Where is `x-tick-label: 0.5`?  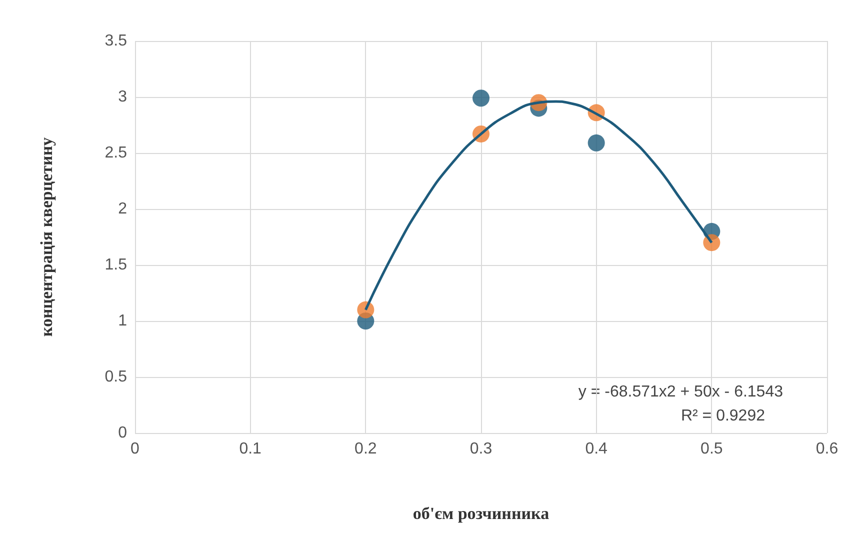
x-tick-label: 0.5 is located at coordinates (711, 449).